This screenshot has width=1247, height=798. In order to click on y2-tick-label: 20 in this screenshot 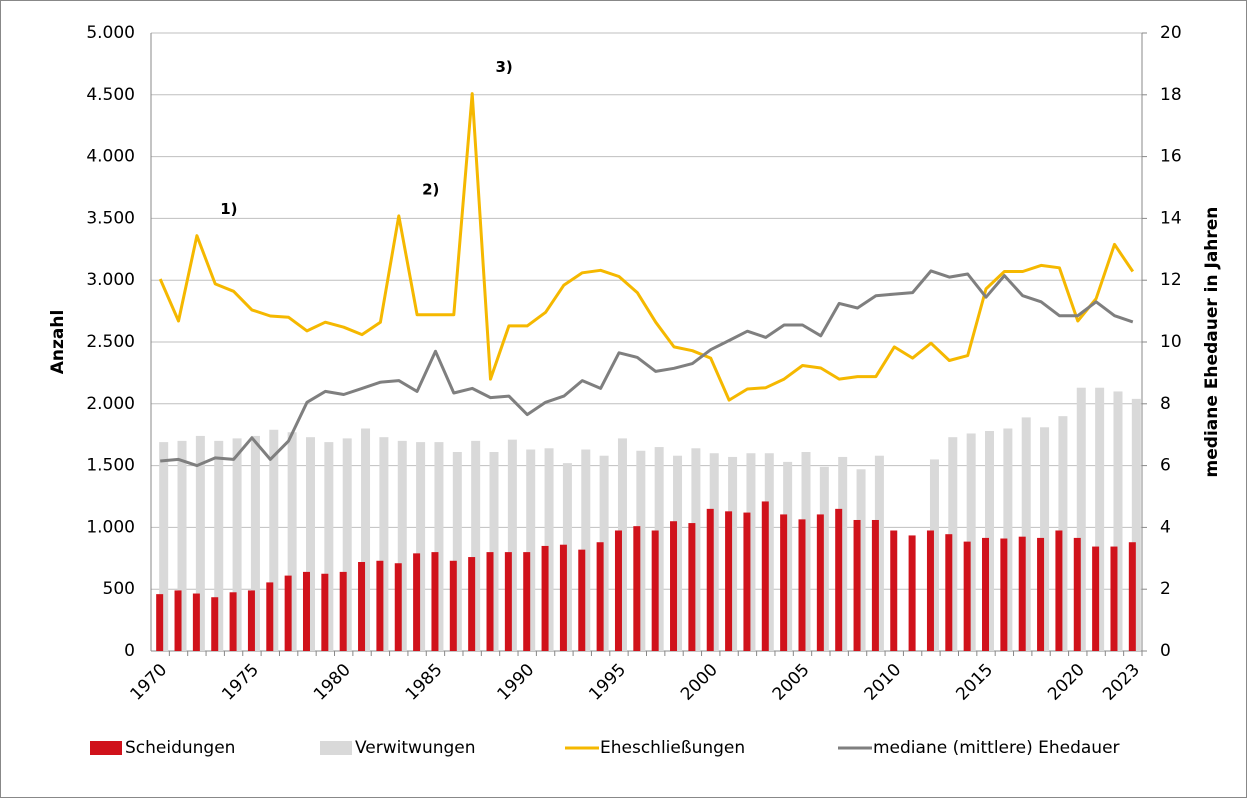, I will do `click(1171, 33)`.